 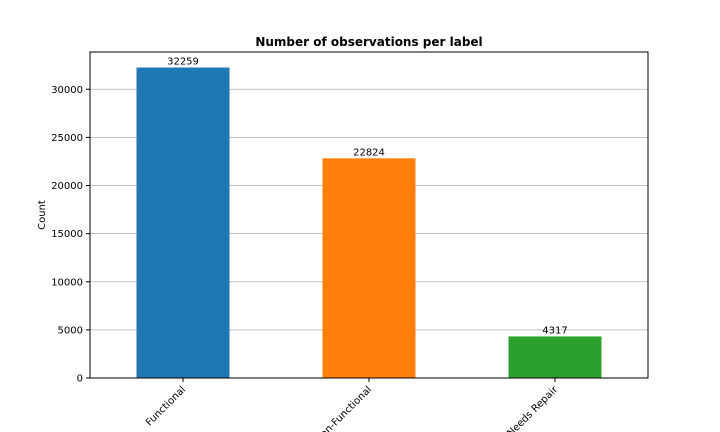 What do you see at coordinates (554, 330) in the screenshot?
I see `bar-value-label: 4317` at bounding box center [554, 330].